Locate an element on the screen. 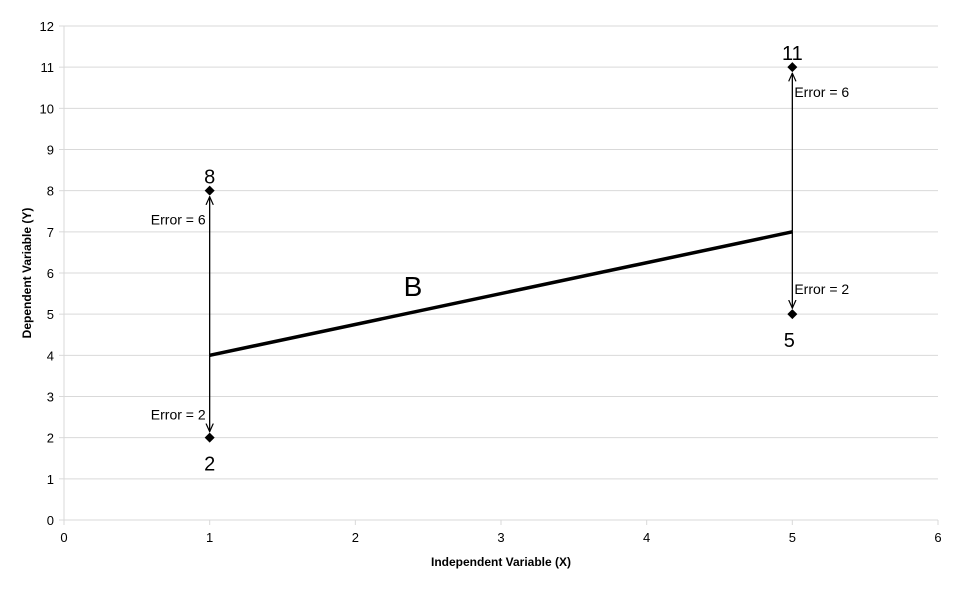  x-tick-label: 4 is located at coordinates (646, 537).